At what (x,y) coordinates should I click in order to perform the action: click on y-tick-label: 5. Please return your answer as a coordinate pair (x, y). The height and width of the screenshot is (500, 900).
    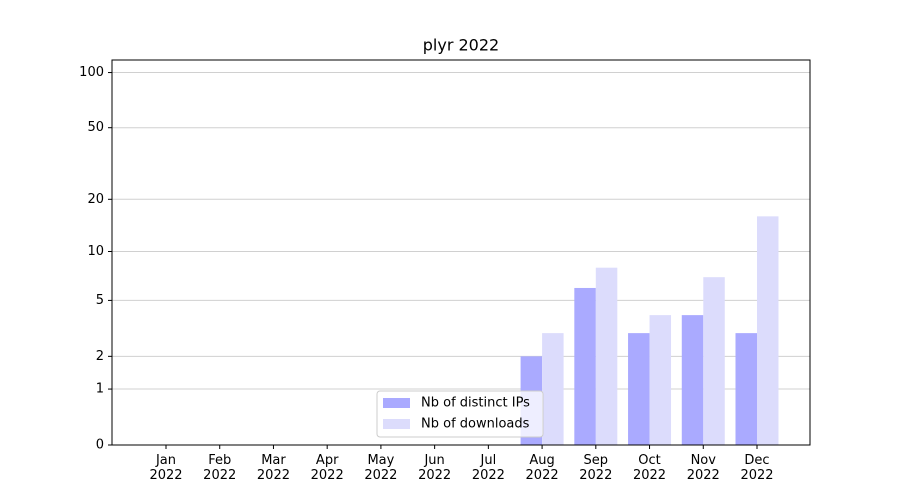
    Looking at the image, I should click on (100, 300).